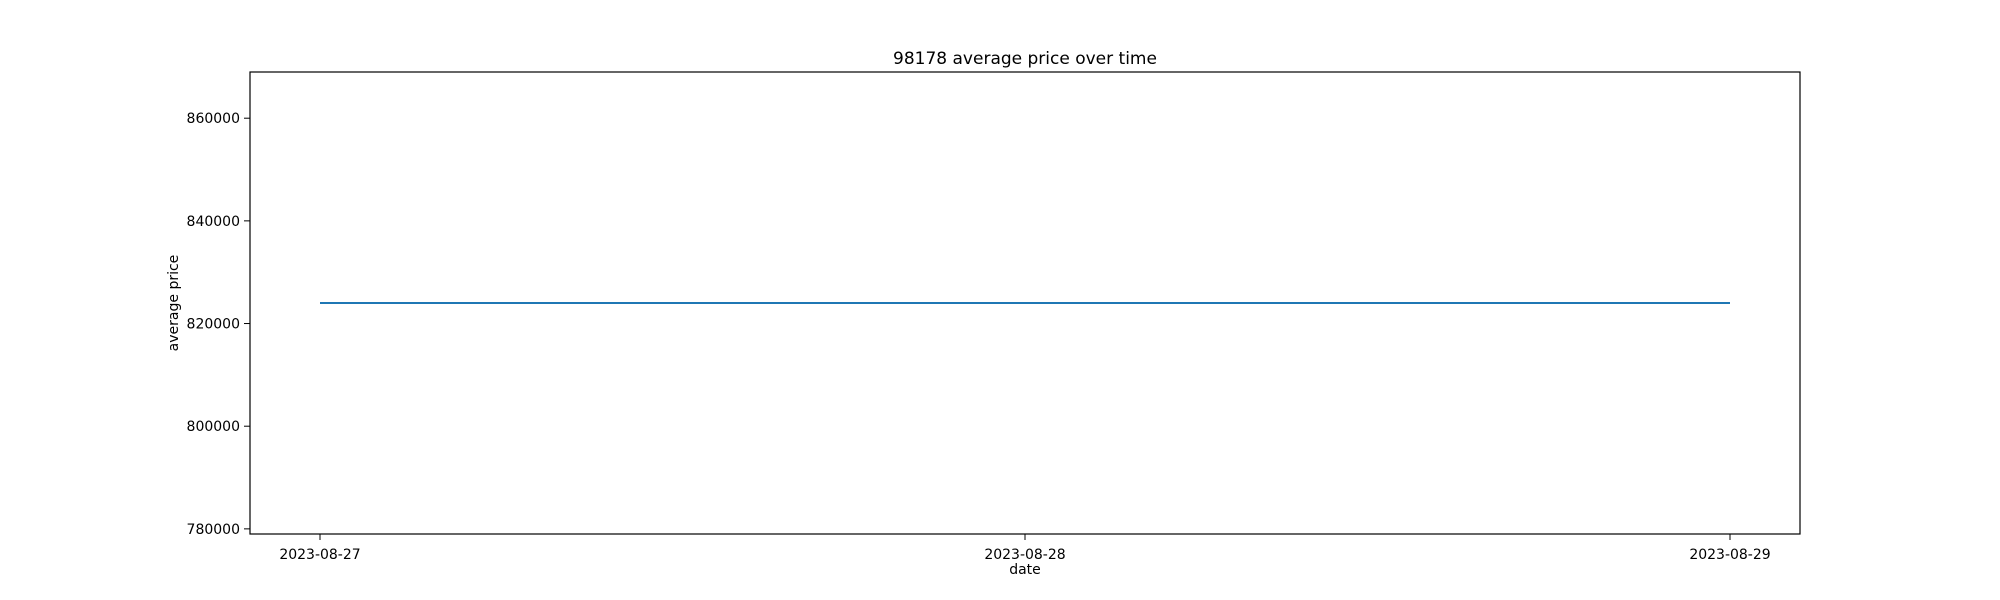 This screenshot has width=2000, height=600. Describe the element at coordinates (213, 222) in the screenshot. I see `y-tick-label: 840000` at that location.